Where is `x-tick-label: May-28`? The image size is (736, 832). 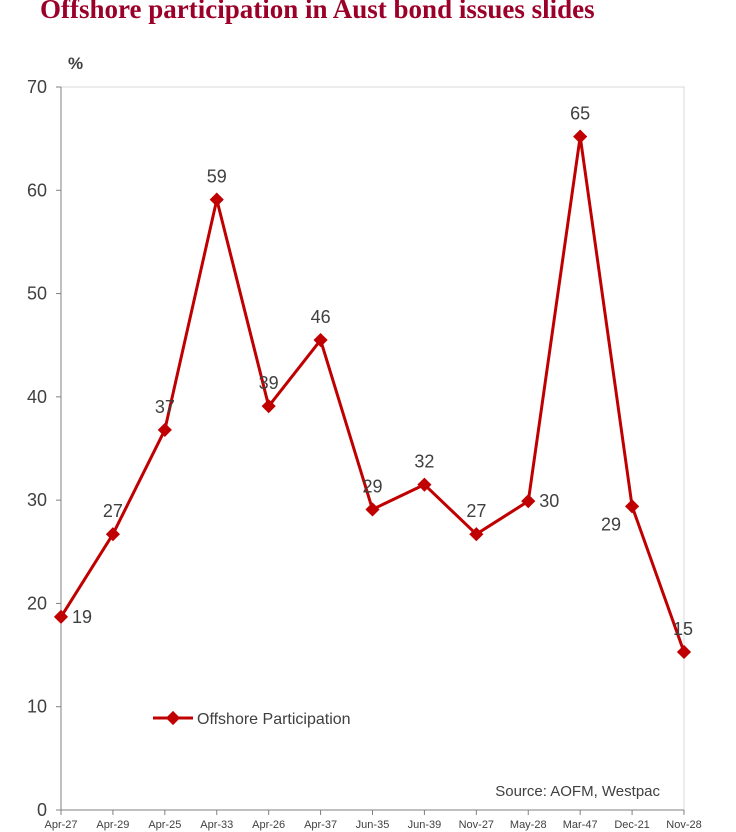
x-tick-label: May-28 is located at coordinates (528, 825).